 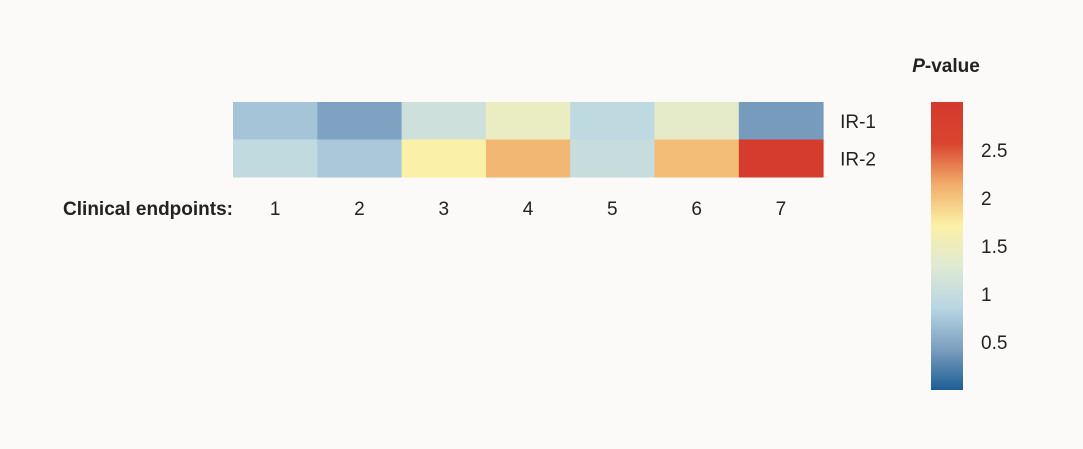 What do you see at coordinates (986, 295) in the screenshot?
I see `legend-tick-label: 1` at bounding box center [986, 295].